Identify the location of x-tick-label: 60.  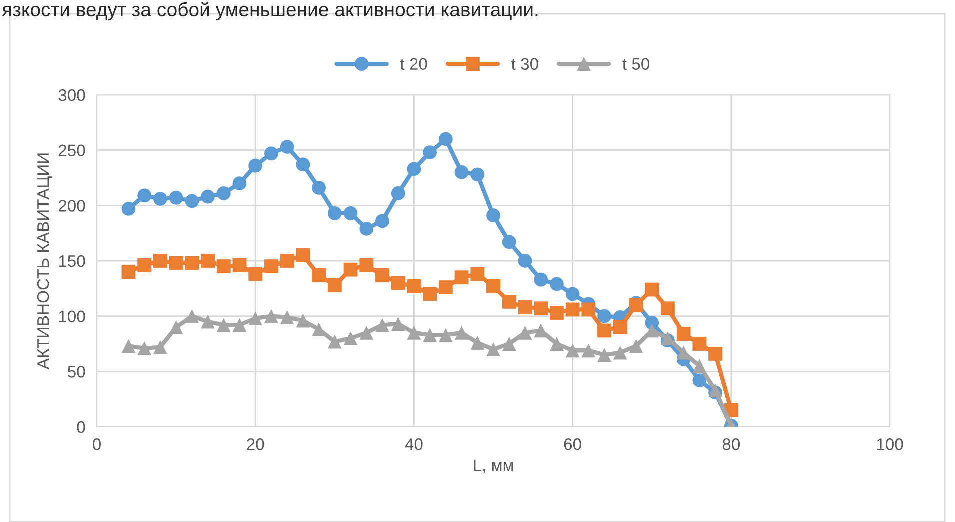
(573, 444).